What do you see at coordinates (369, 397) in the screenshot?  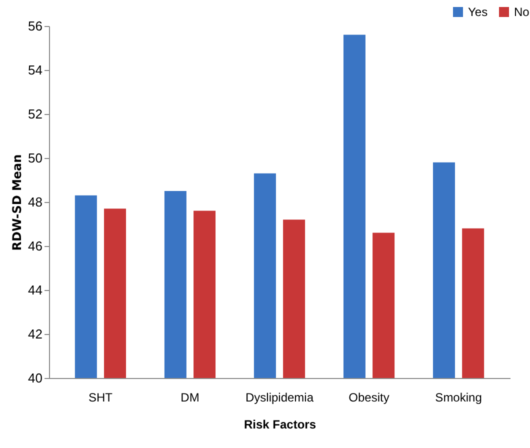 I see `x-tick-label: Obesity` at bounding box center [369, 397].